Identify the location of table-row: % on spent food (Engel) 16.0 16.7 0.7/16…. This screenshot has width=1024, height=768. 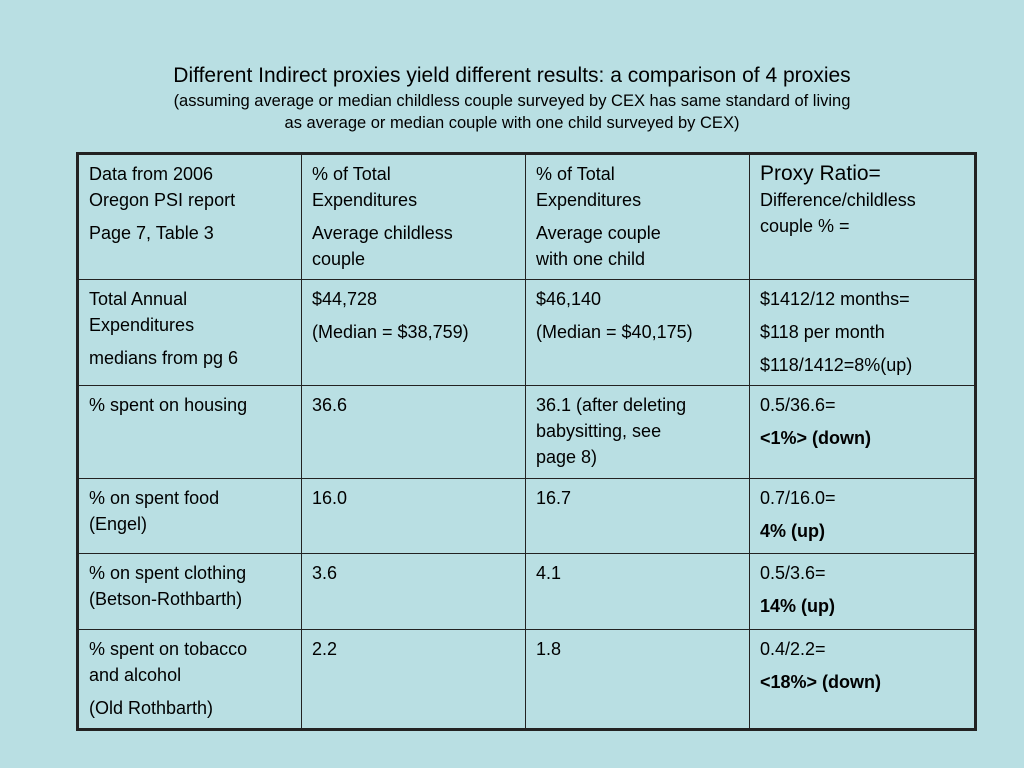
(526, 516).